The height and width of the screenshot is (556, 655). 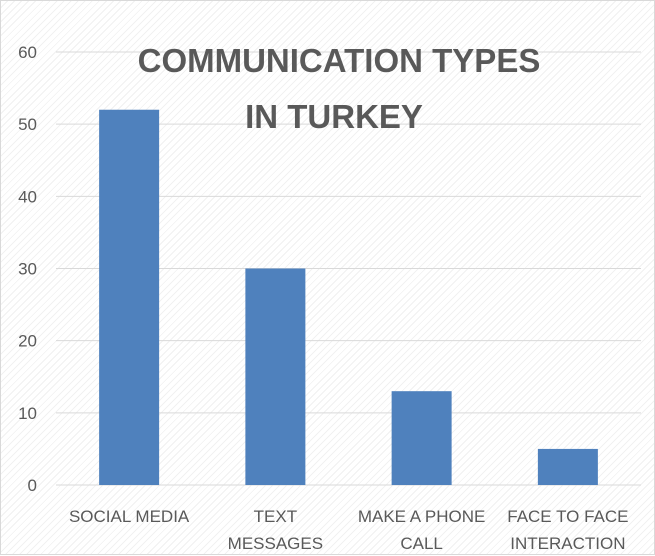 I want to click on x-category-label: MAKE A PHONE, so click(x=422, y=516).